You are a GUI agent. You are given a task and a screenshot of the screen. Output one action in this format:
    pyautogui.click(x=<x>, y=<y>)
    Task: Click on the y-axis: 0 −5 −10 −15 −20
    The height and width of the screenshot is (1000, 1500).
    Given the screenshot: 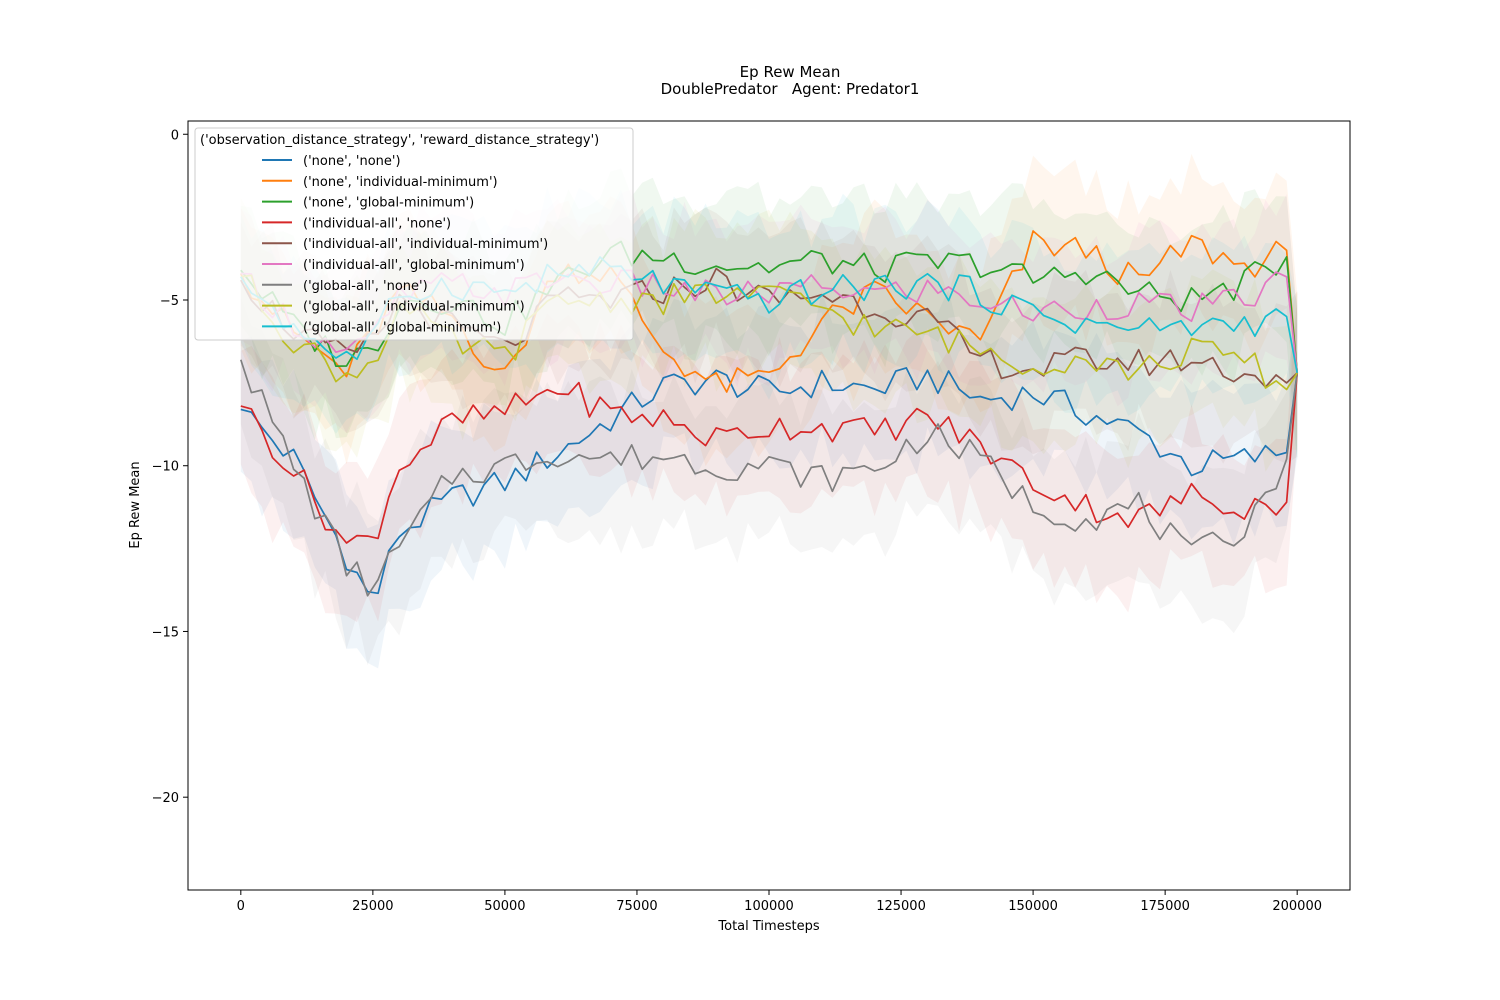 What is the action you would take?
    pyautogui.click(x=170, y=467)
    